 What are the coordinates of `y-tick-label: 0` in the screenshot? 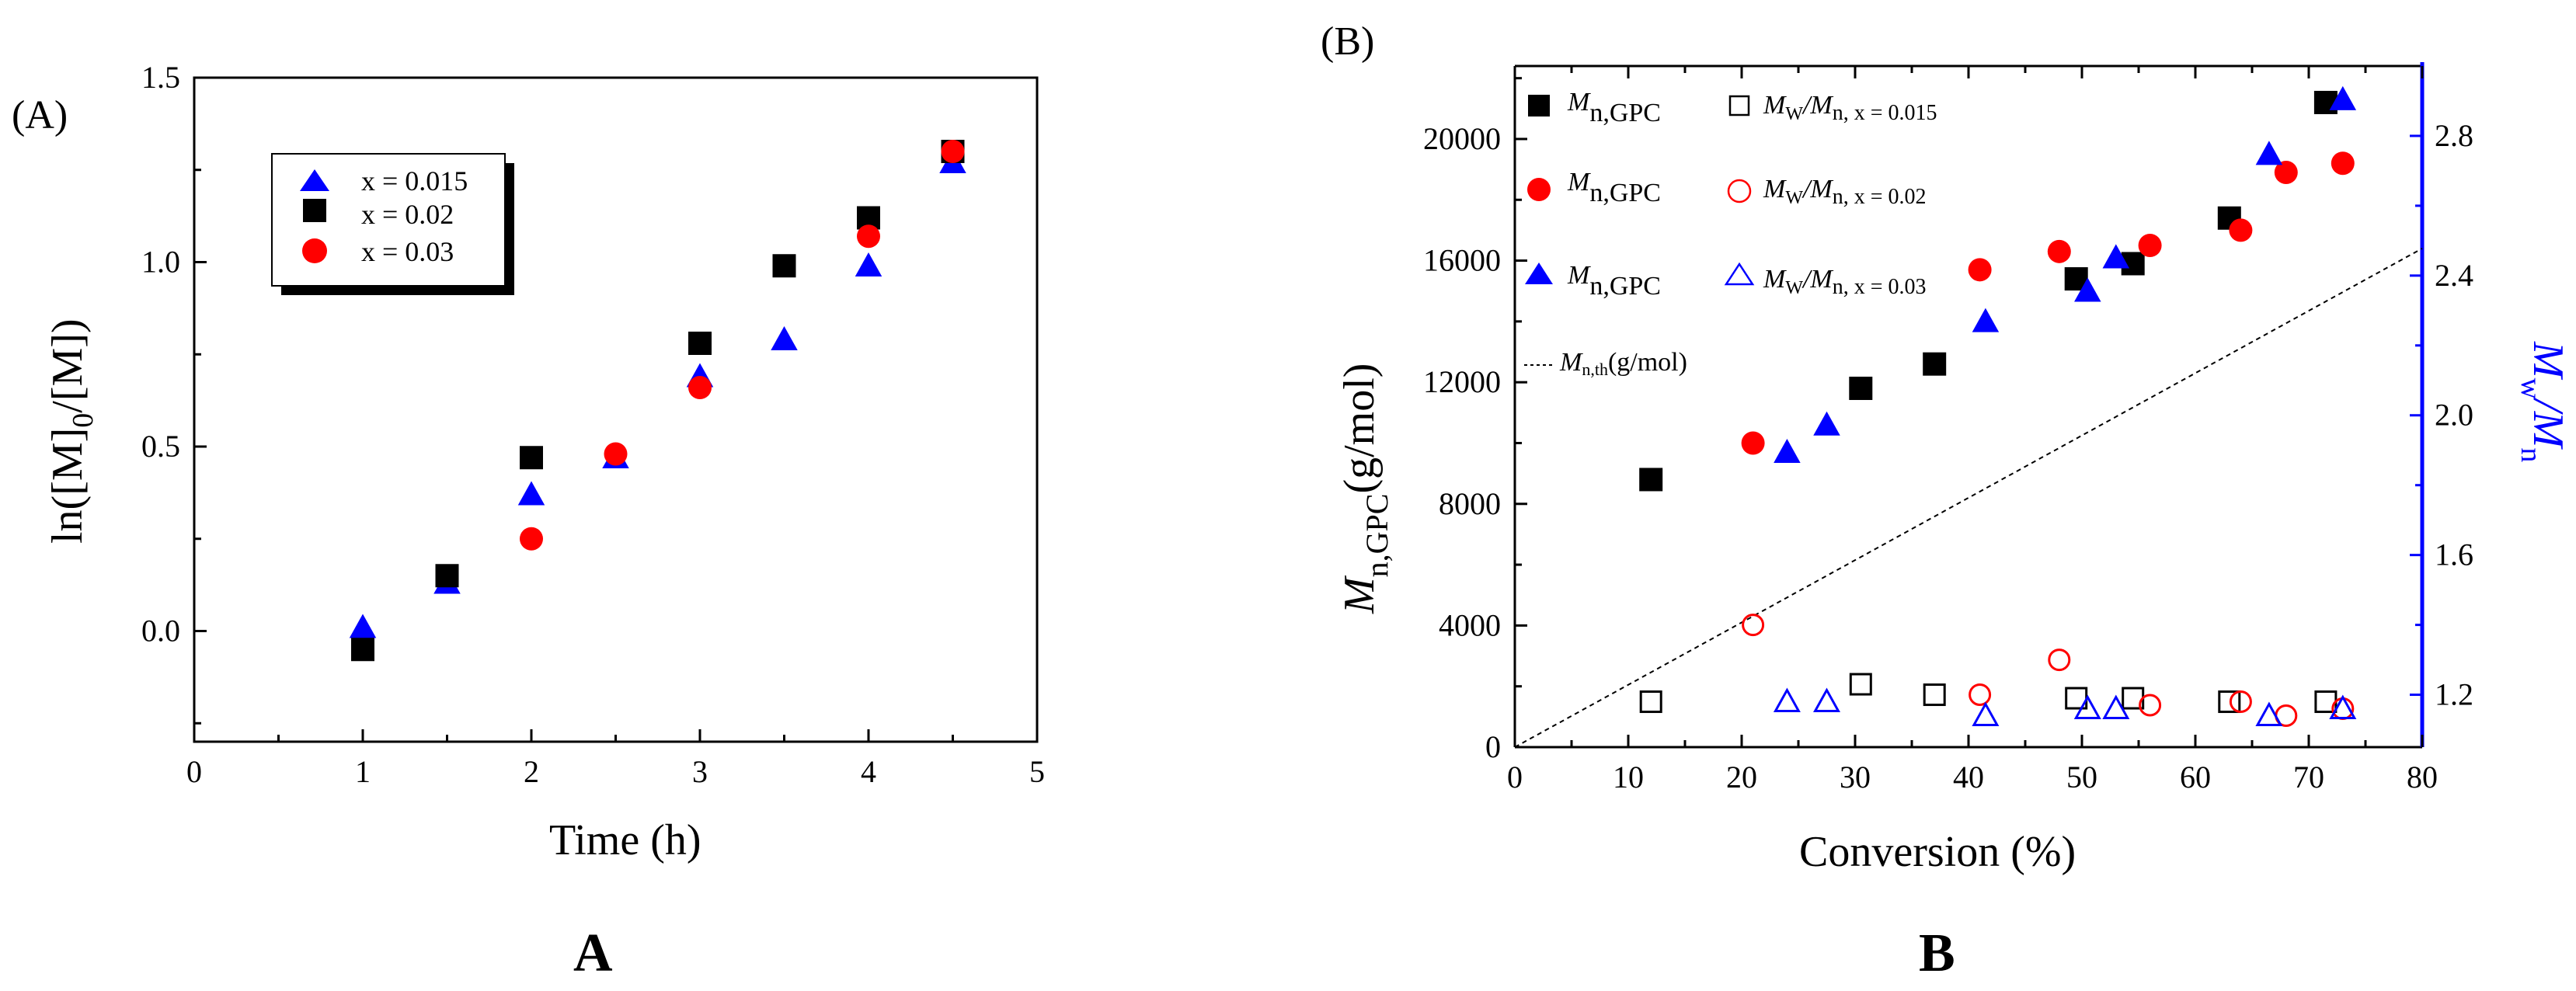 It's located at (1493, 746).